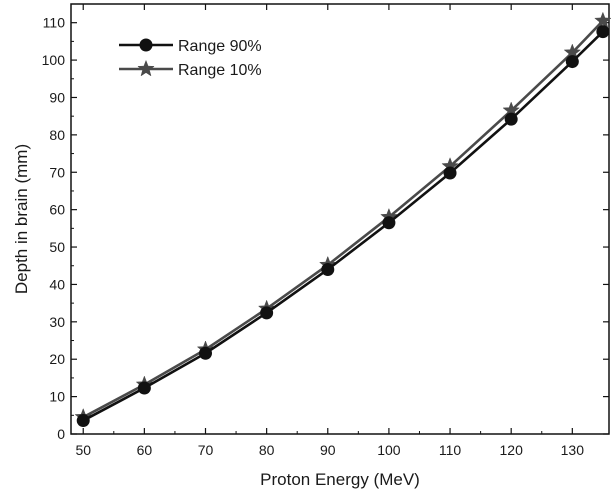 The width and height of the screenshot is (611, 494). I want to click on x-tick-label: 120, so click(512, 450).